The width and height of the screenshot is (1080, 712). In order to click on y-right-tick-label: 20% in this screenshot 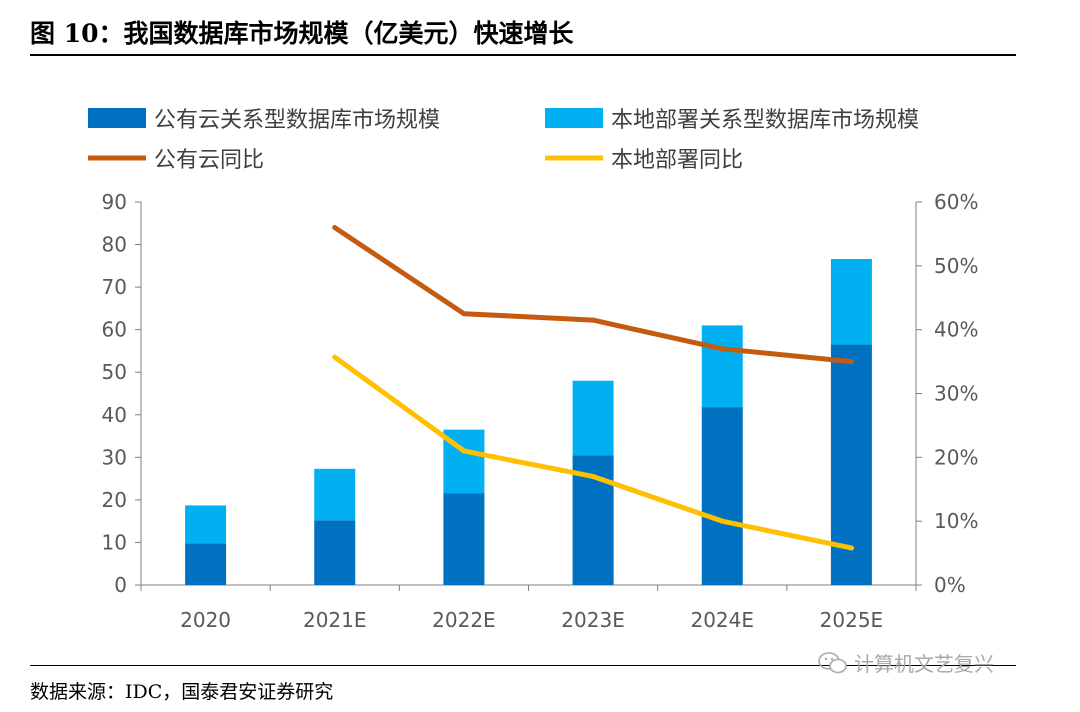, I will do `click(956, 457)`.